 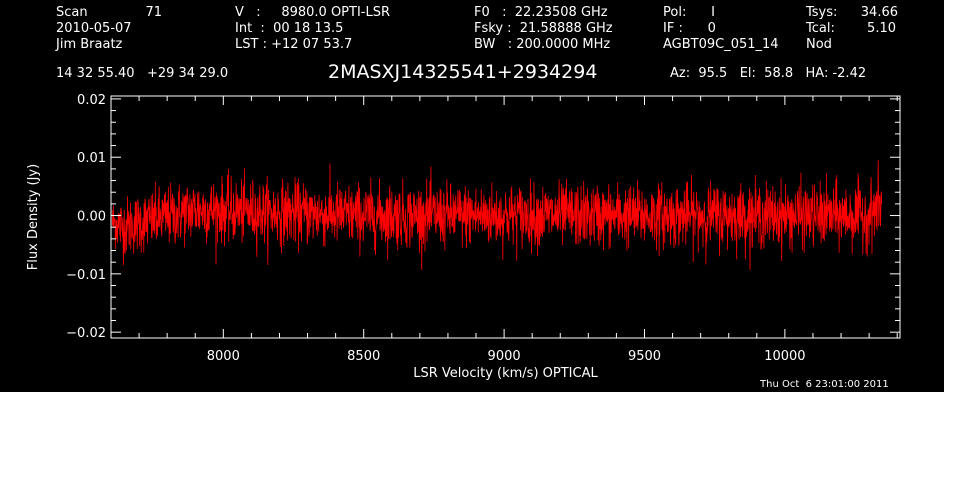 I want to click on x-axis-label: LSR Velocity (km/s) OPTICAL, so click(x=505, y=373).